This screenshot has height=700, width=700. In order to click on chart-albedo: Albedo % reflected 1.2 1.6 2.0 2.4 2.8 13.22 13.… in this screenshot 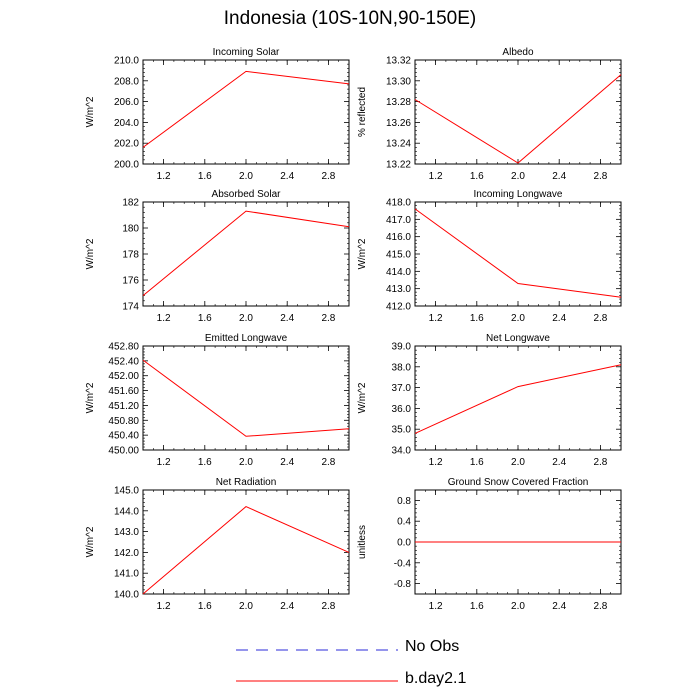, I will do `click(489, 114)`.